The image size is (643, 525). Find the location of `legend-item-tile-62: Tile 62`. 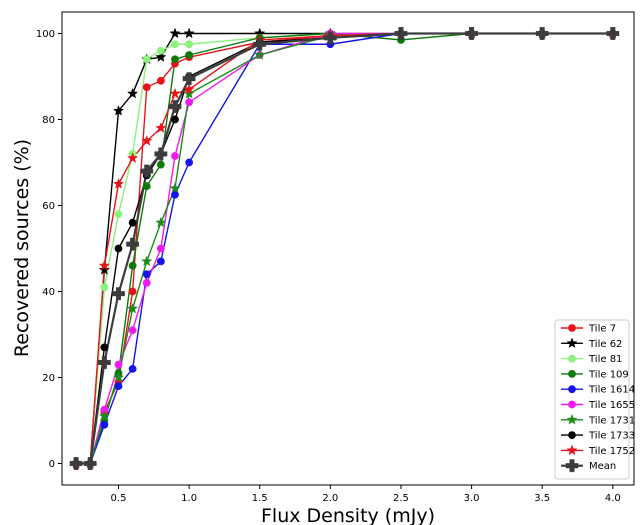

legend-item-tile-62: Tile 62 is located at coordinates (591, 343).